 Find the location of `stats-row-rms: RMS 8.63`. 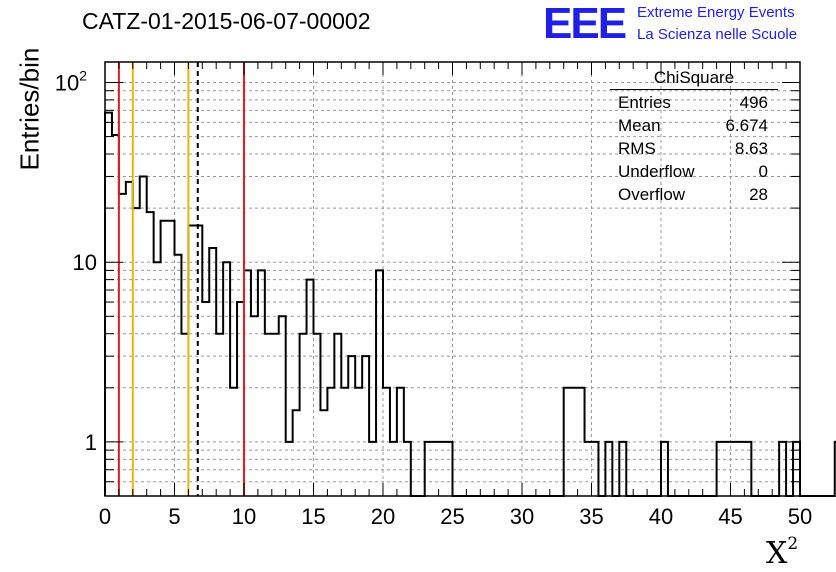

stats-row-rms: RMS 8.63 is located at coordinates (694, 148).